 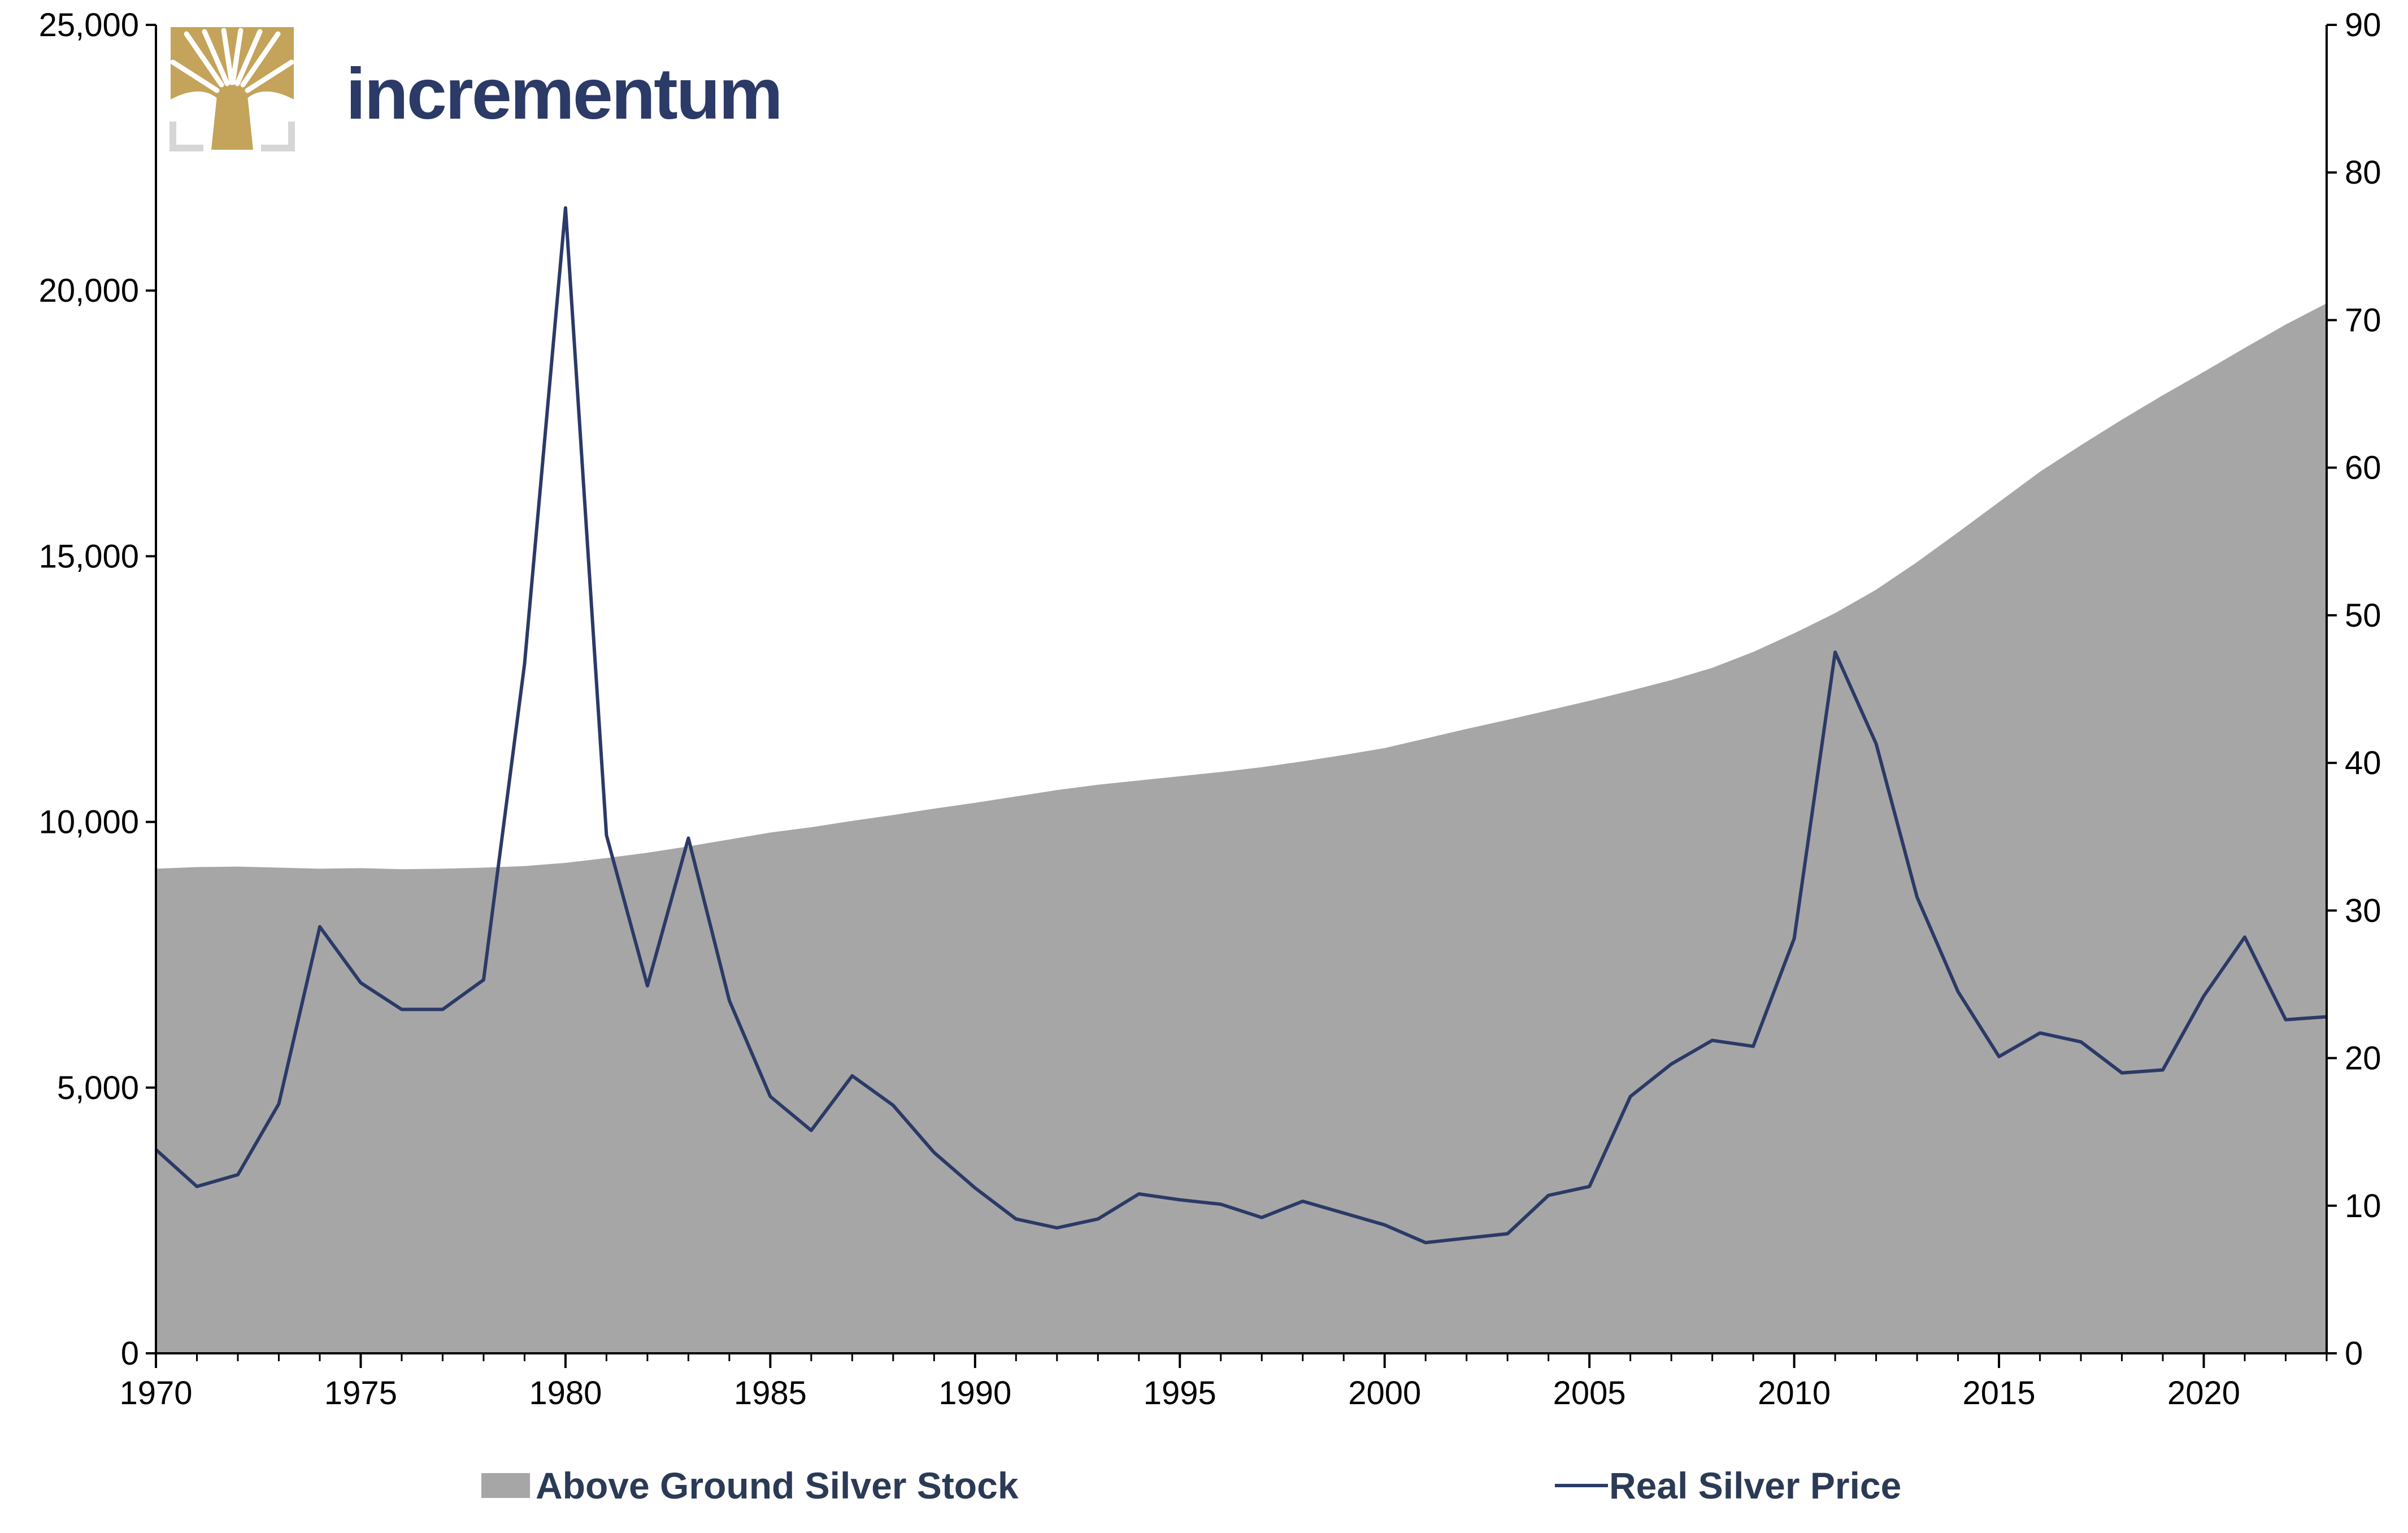 I want to click on left-tick-label: 25,000, so click(x=89, y=25).